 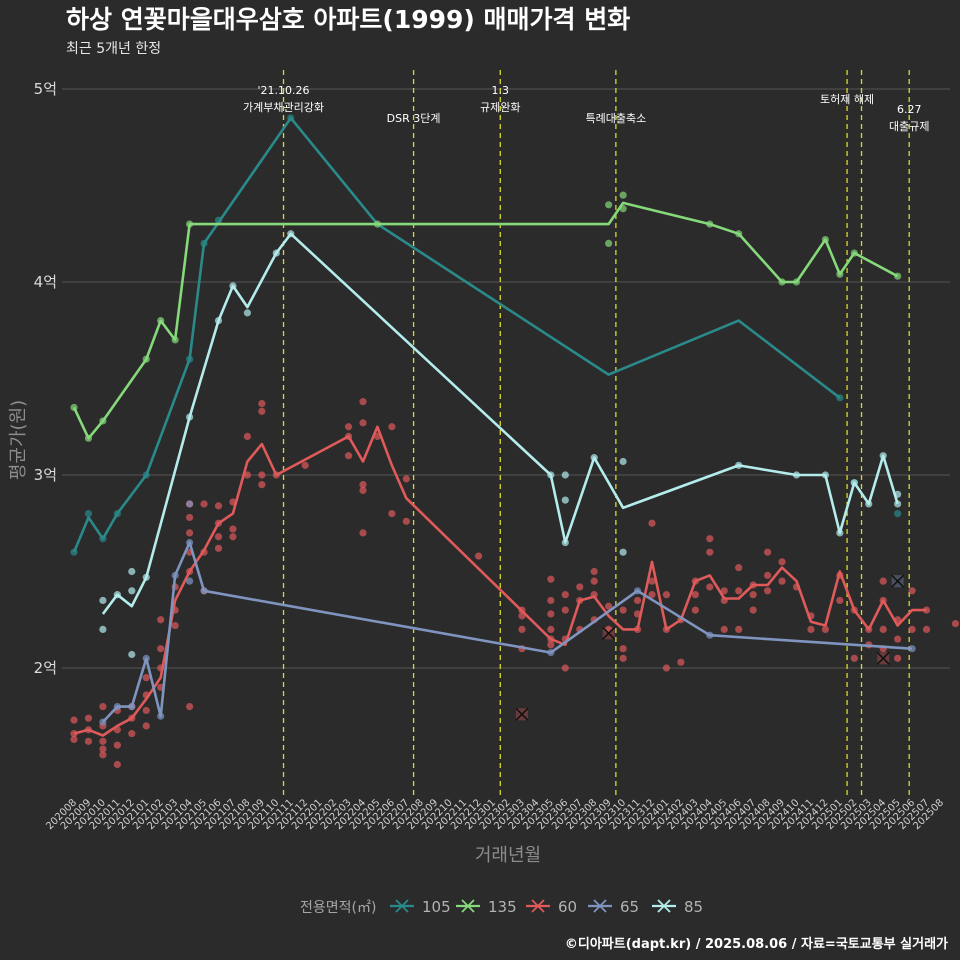 What do you see at coordinates (501, 90) in the screenshot?
I see `event-label: 1.3` at bounding box center [501, 90].